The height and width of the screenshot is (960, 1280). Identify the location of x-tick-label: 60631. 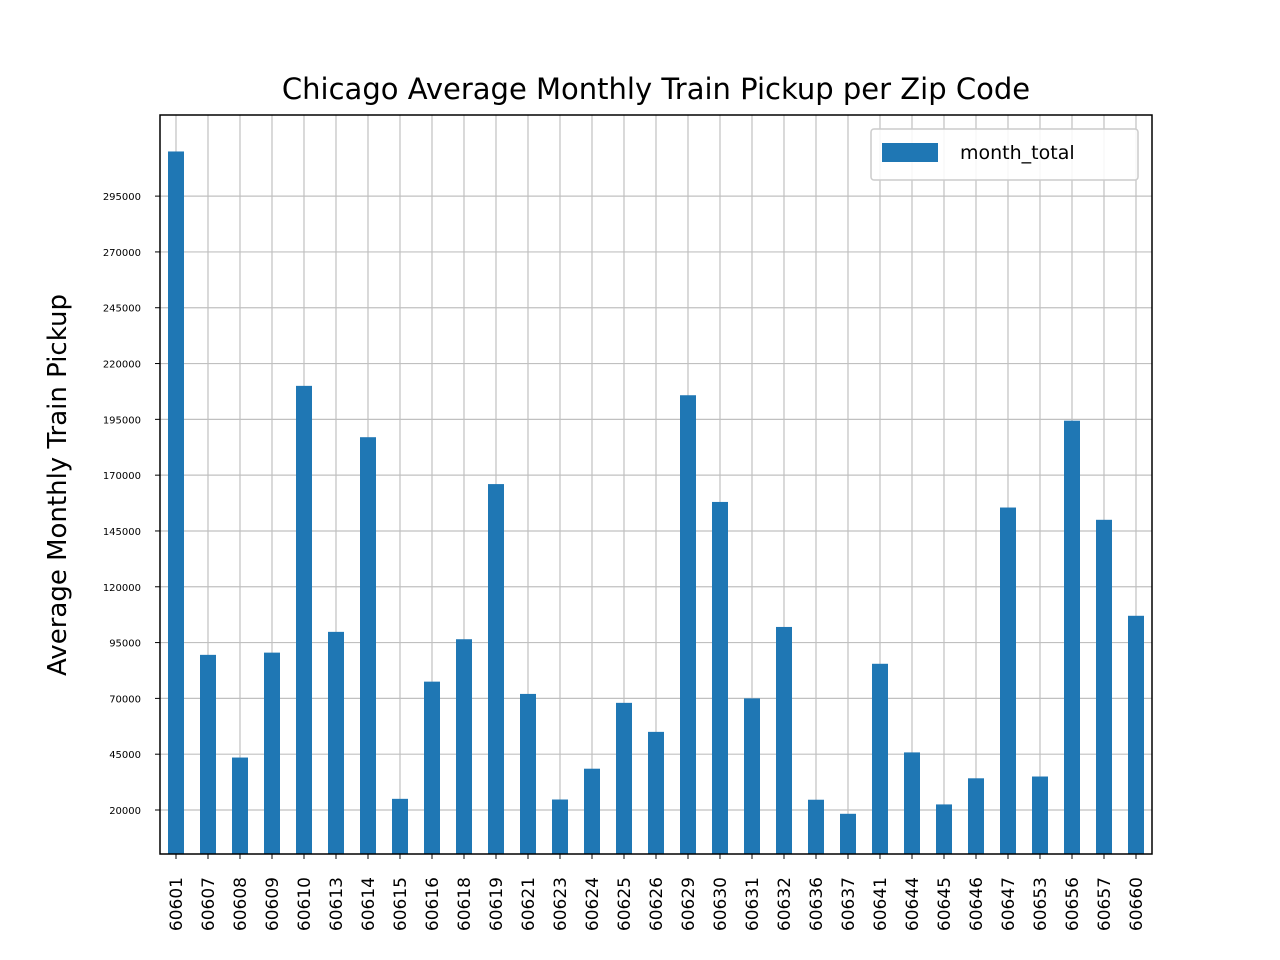
(753, 904).